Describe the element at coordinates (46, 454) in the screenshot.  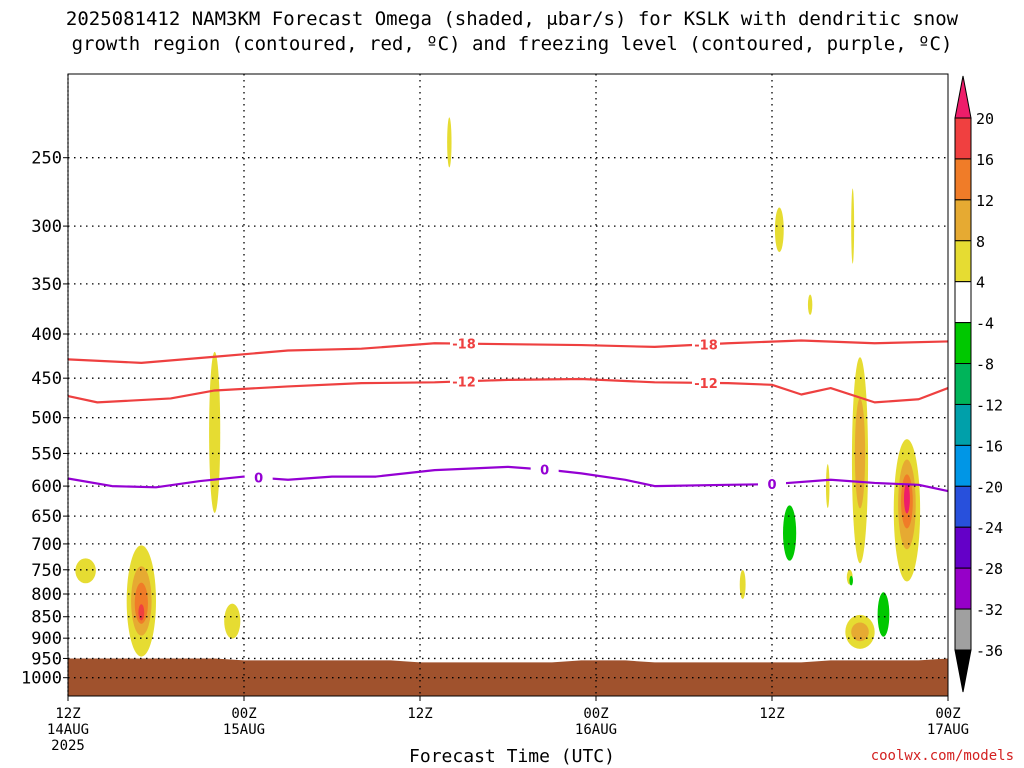
I see `y-tick-label: 550` at that location.